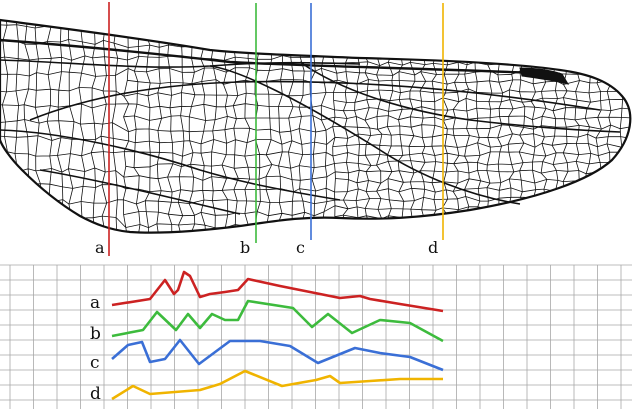  What do you see at coordinates (95, 303) in the screenshot?
I see `profile-label-a: a` at bounding box center [95, 303].